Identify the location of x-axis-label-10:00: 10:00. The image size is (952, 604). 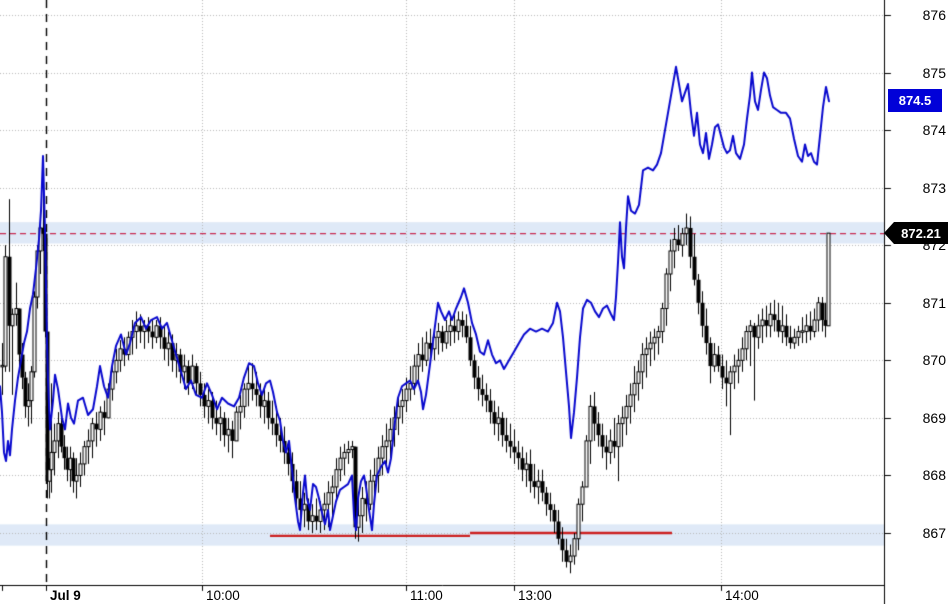
(223, 595).